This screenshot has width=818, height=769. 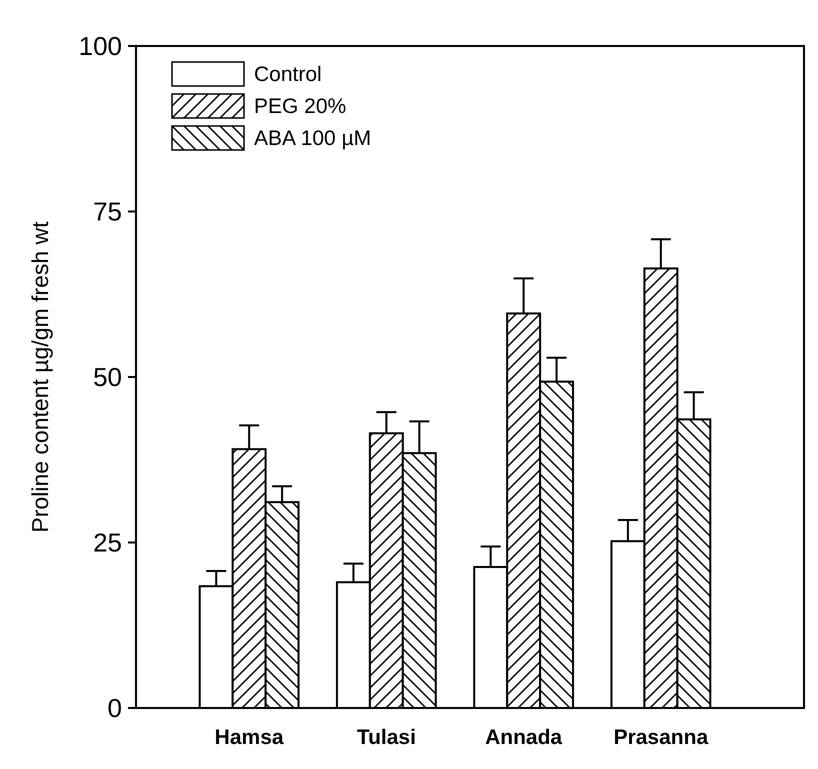 I want to click on legend-label: PEG 20%, so click(x=300, y=106).